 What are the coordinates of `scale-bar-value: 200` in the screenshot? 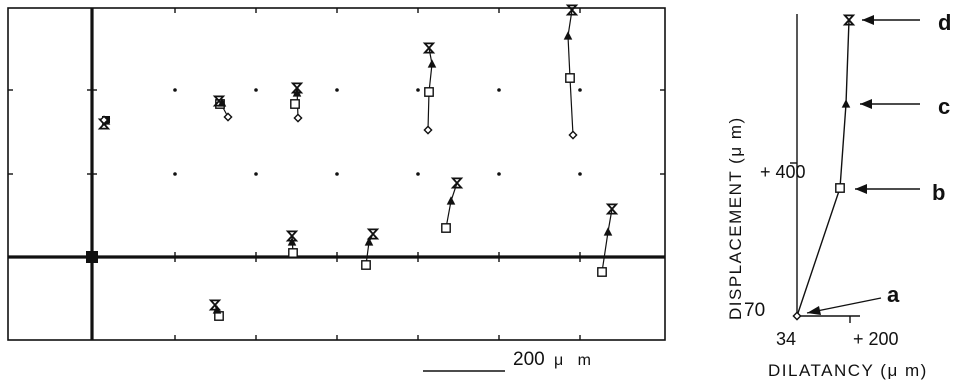 It's located at (529, 359).